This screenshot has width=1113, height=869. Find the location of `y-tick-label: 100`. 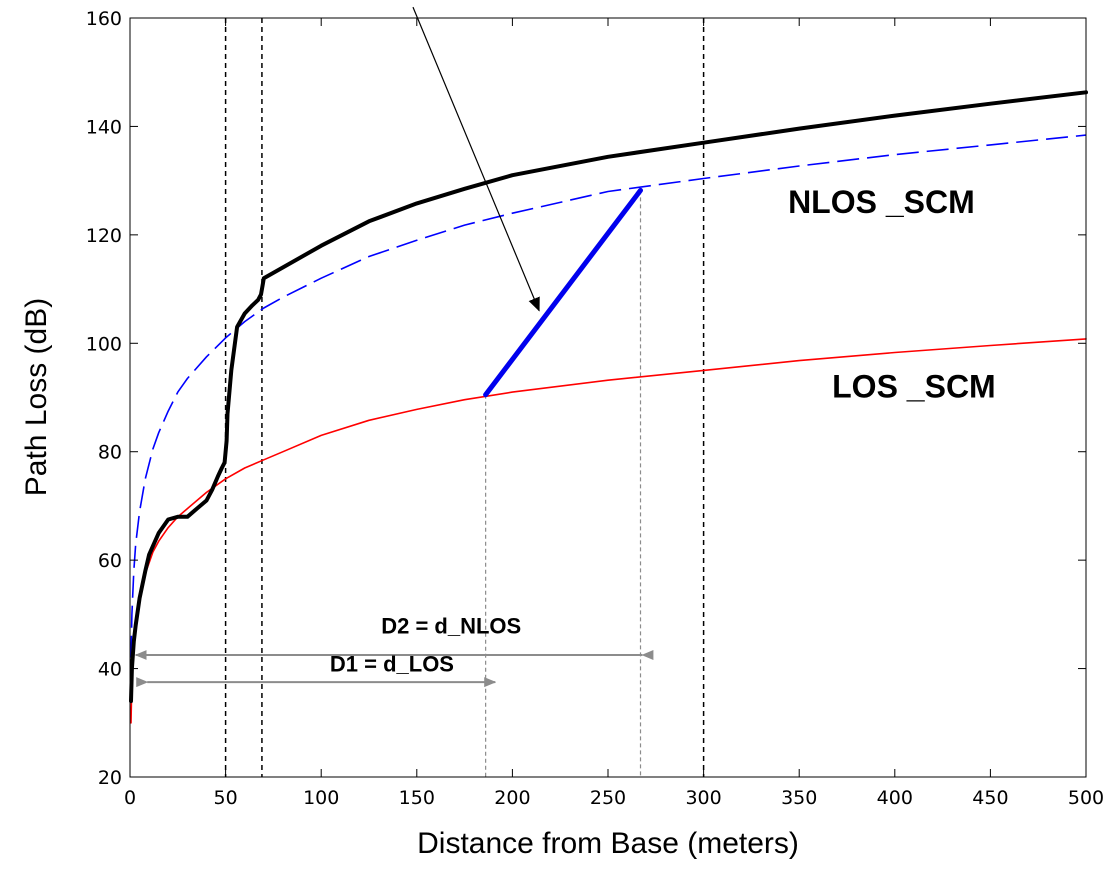

y-tick-label: 100 is located at coordinates (104, 344).